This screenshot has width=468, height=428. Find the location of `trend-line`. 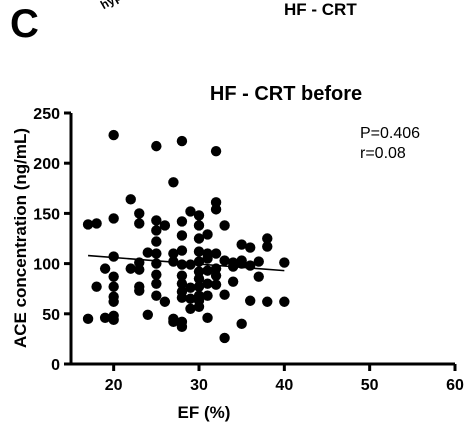

trend-line is located at coordinates (186, 263).